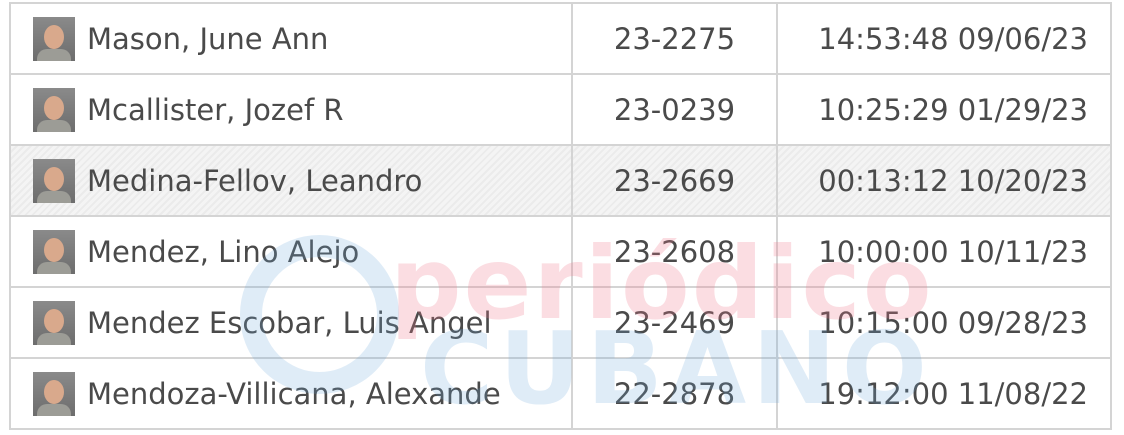 This screenshot has height=435, width=1124. What do you see at coordinates (944, 38) in the screenshot?
I see `booking-datetime: 14:53:48 09/06/23` at bounding box center [944, 38].